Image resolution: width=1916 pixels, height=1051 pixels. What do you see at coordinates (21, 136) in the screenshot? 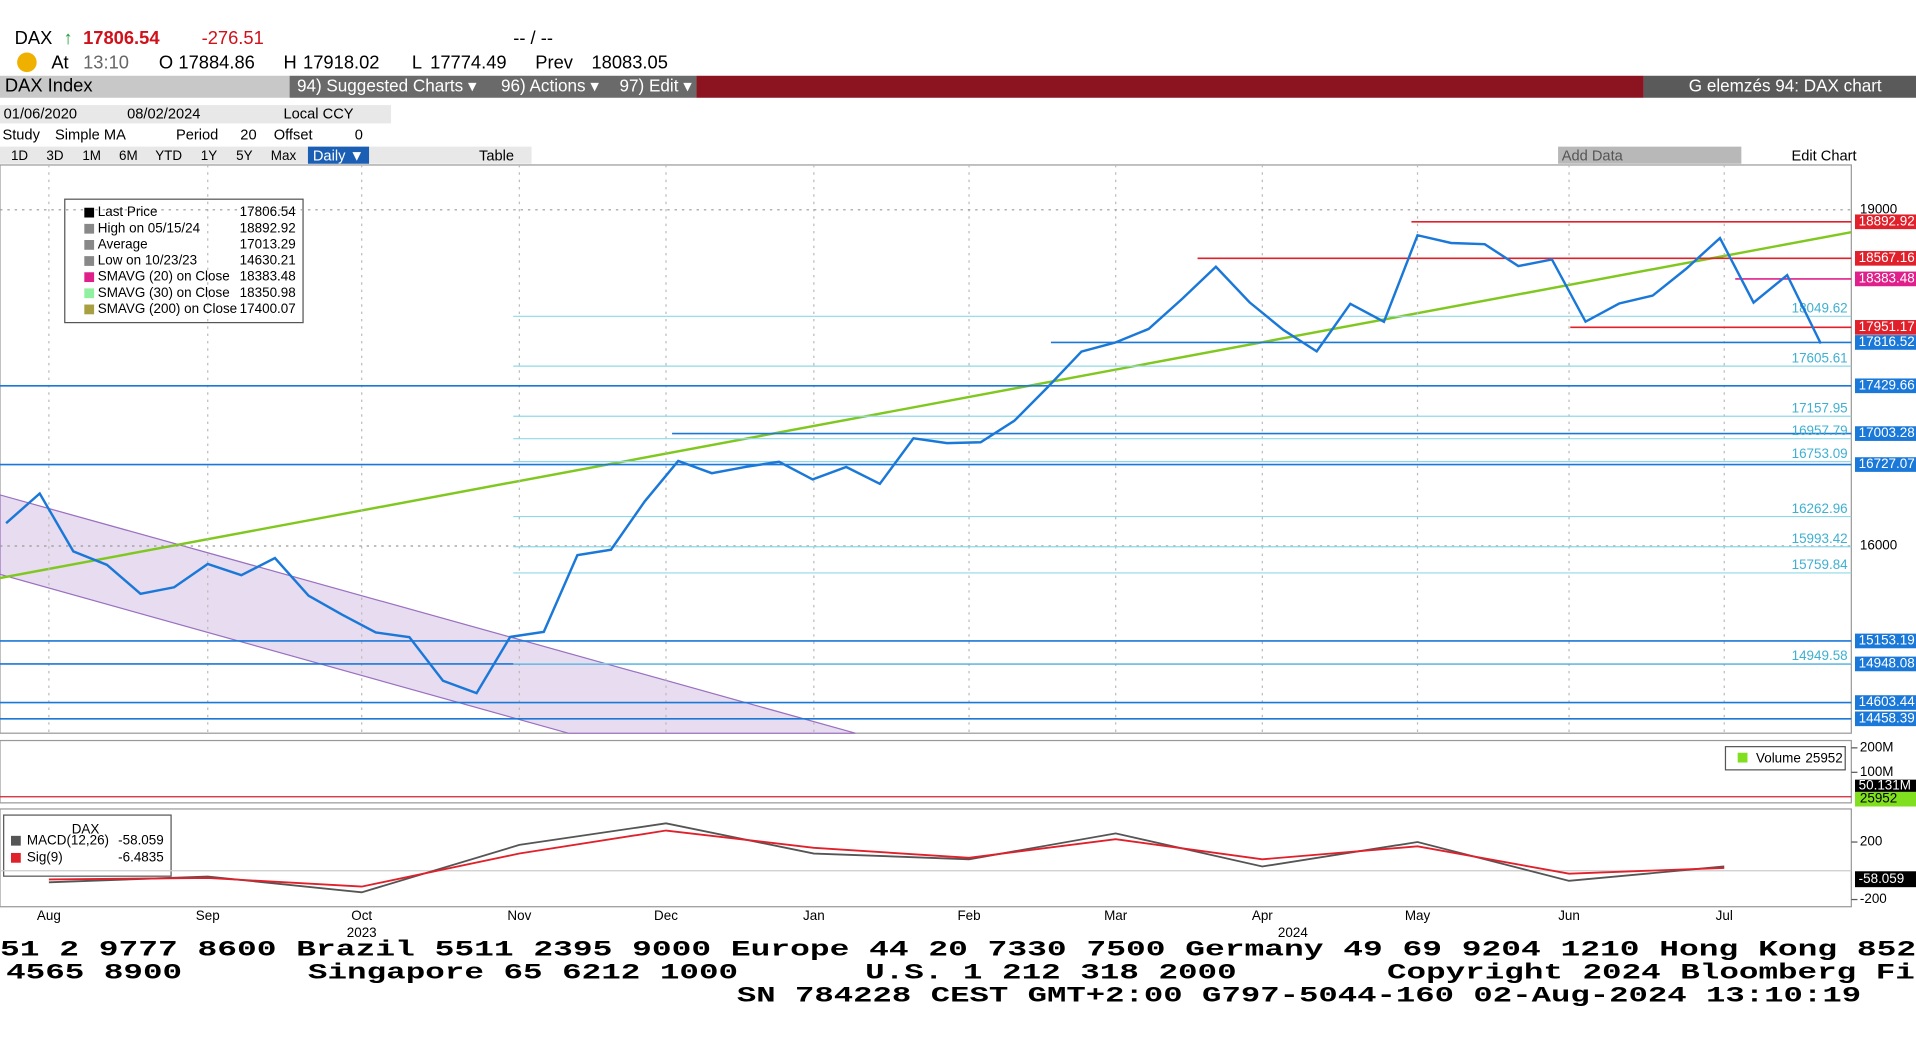
I see `study-label: Study` at bounding box center [21, 136].